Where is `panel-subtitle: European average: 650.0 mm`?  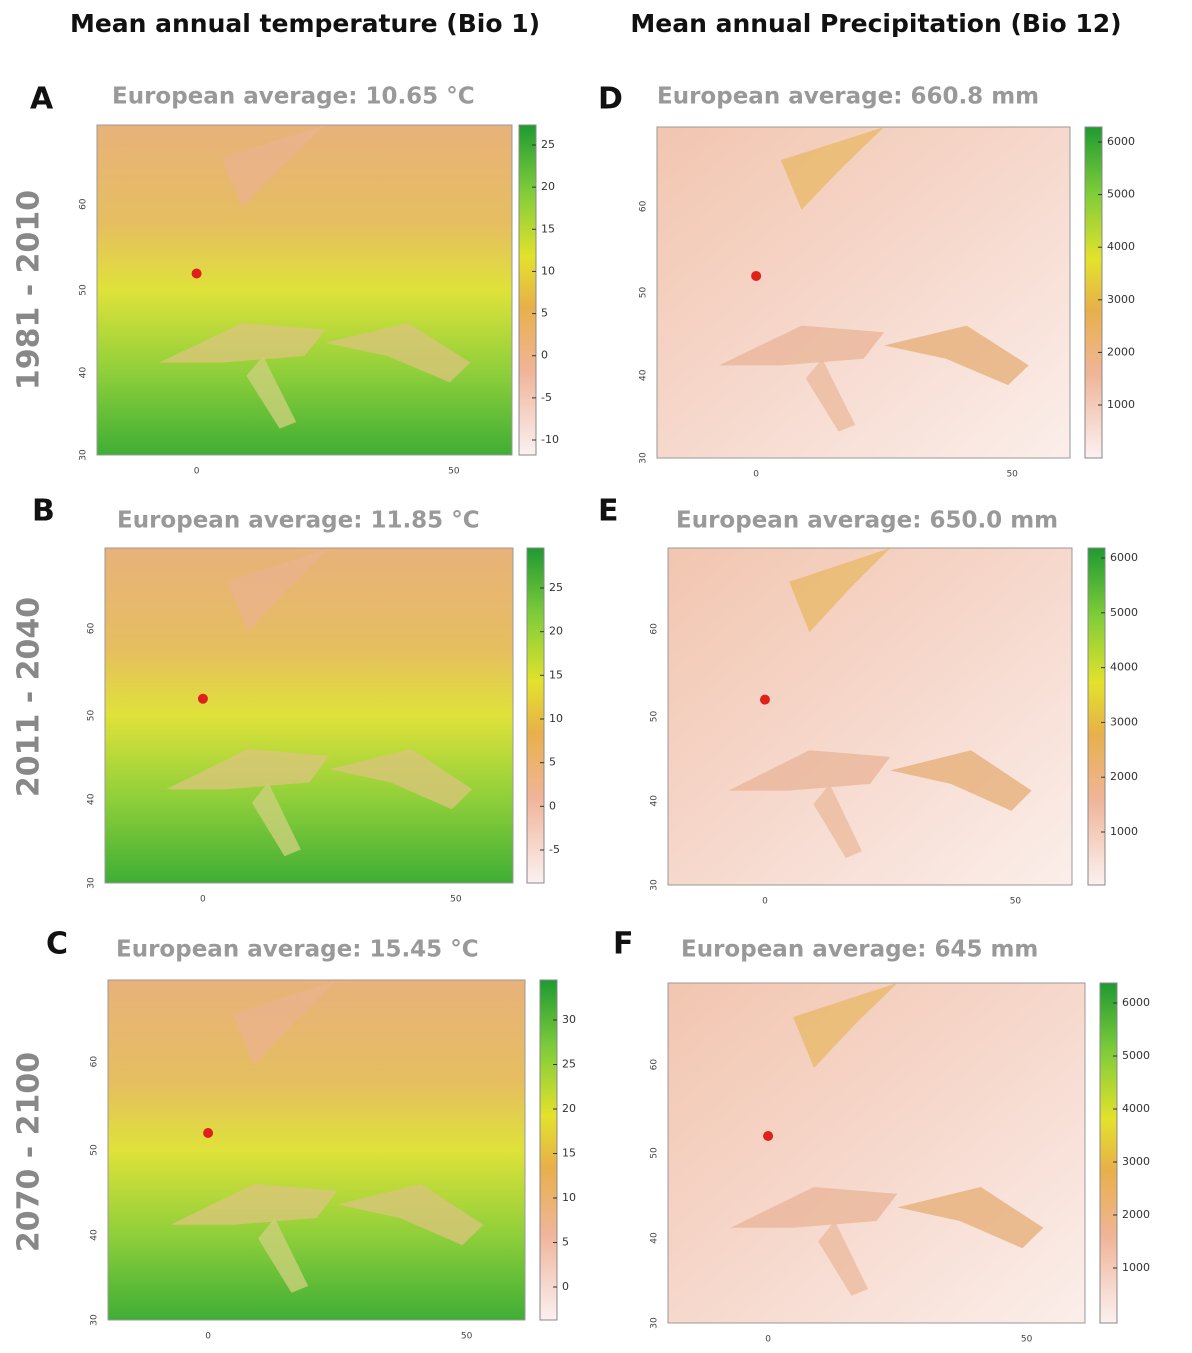
panel-subtitle: European average: 650.0 mm is located at coordinates (867, 521).